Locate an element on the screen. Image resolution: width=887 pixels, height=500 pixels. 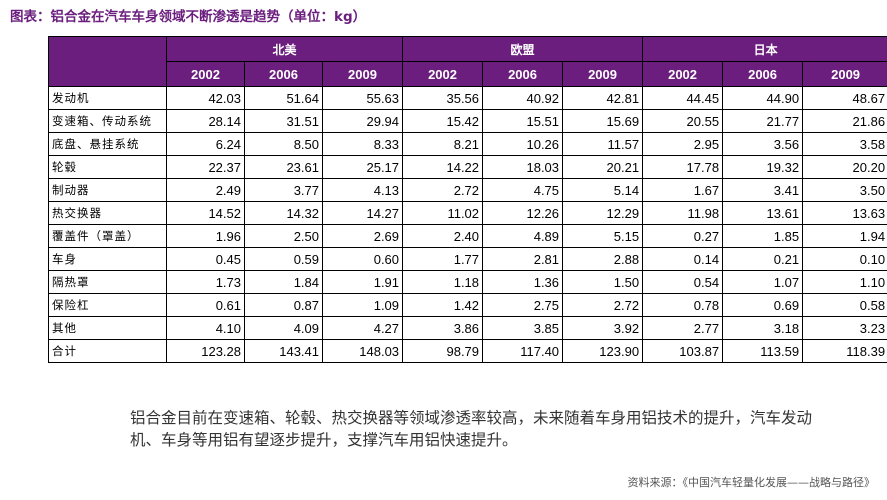
row-label: 底盘、悬挂系统 is located at coordinates (107, 144).